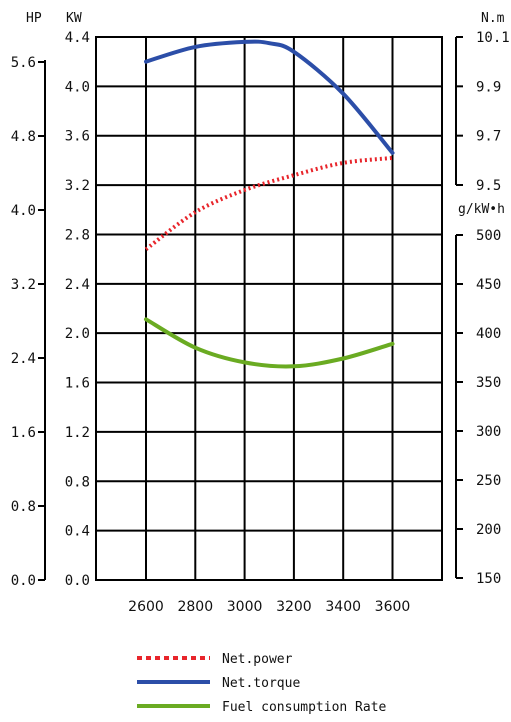 The height and width of the screenshot is (722, 511). I want to click on kw-tick-label: 2.8, so click(77, 235).